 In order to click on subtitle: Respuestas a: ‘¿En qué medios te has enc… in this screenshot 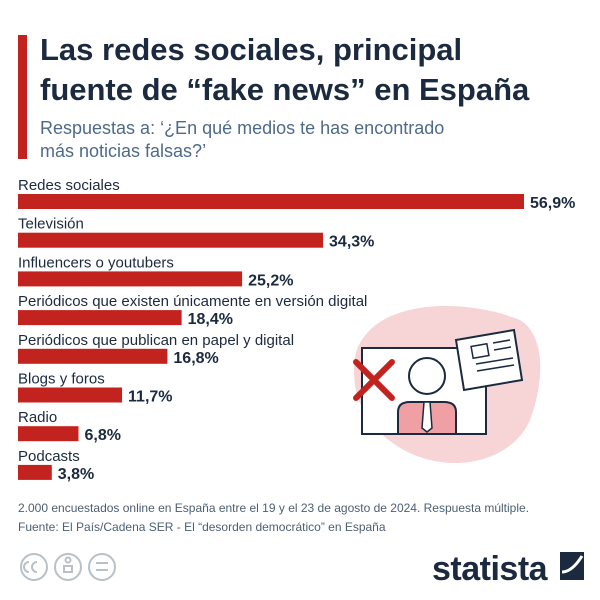, I will do `click(242, 128)`.